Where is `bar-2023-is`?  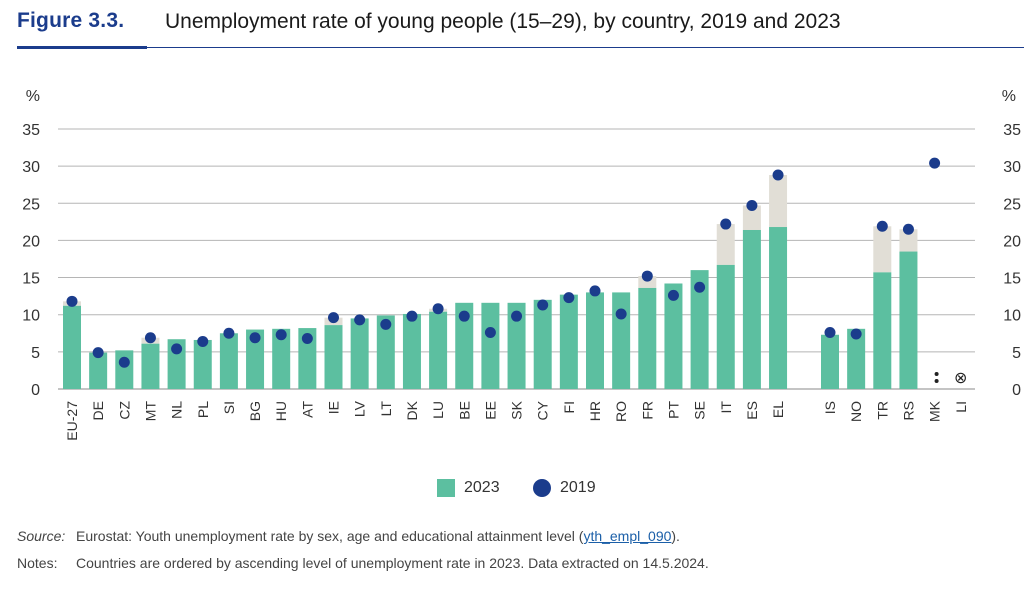 bar-2023-is is located at coordinates (830, 361).